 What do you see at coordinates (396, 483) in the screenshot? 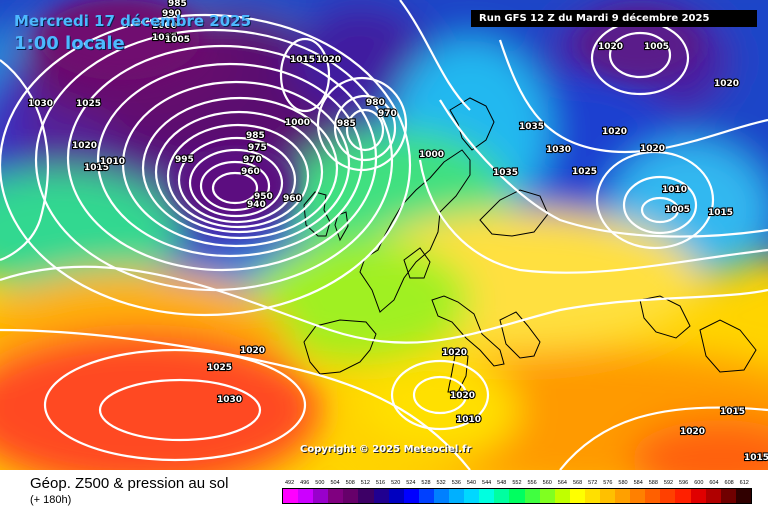
I see `scale-label: 520` at bounding box center [396, 483].